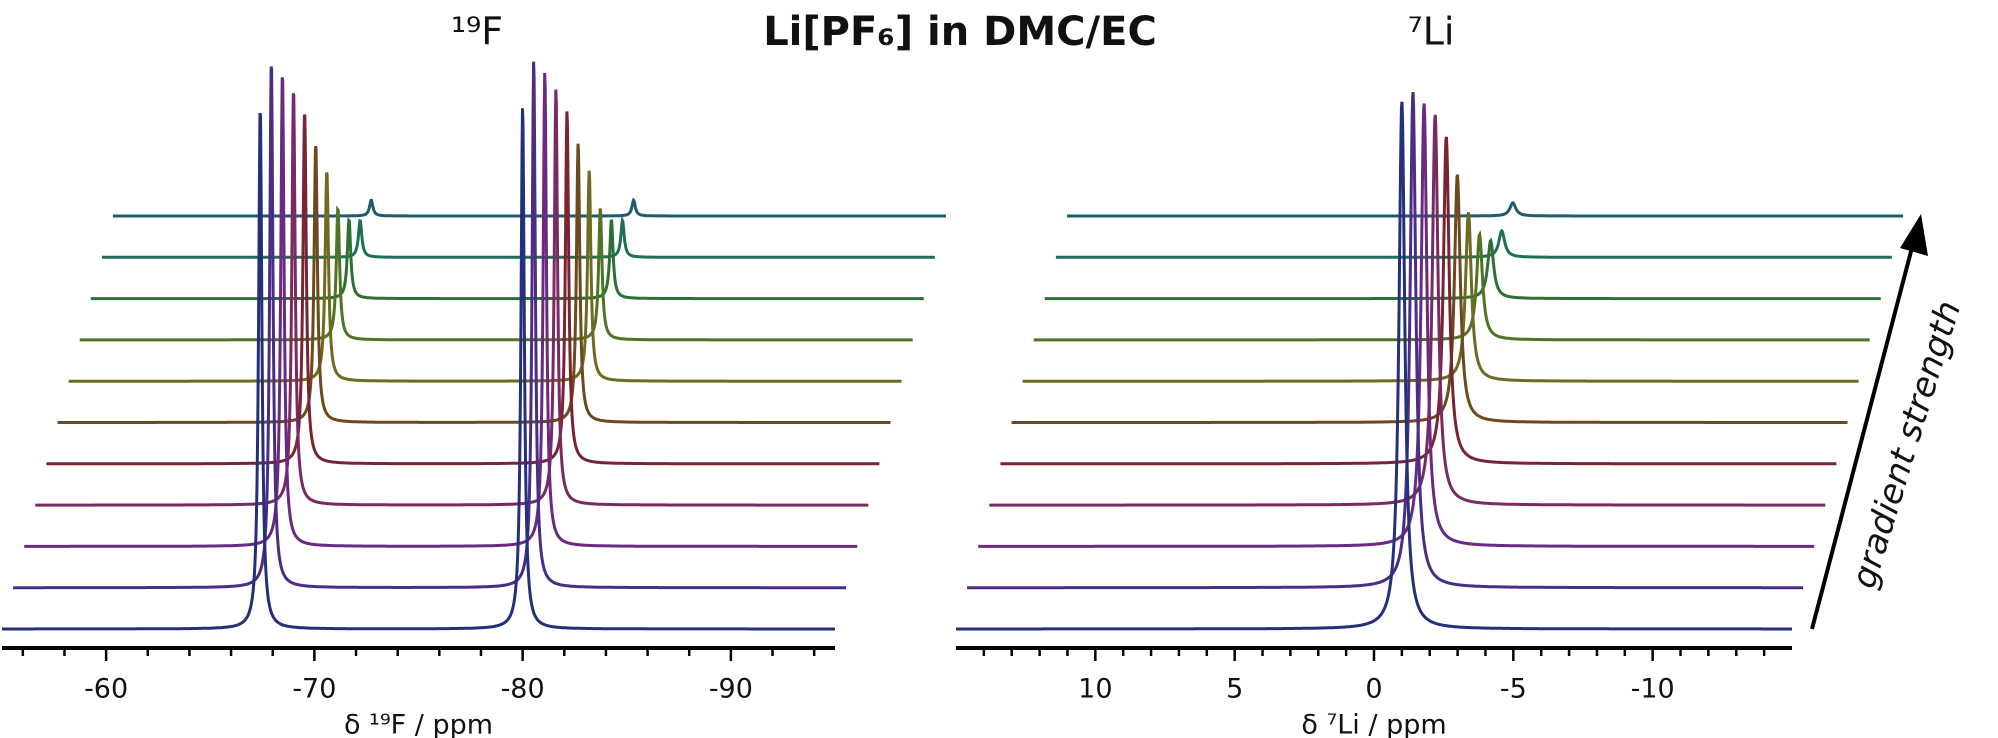 This screenshot has width=1998, height=738. Describe the element at coordinates (1234, 689) in the screenshot. I see `x-tick-label: 5` at that location.